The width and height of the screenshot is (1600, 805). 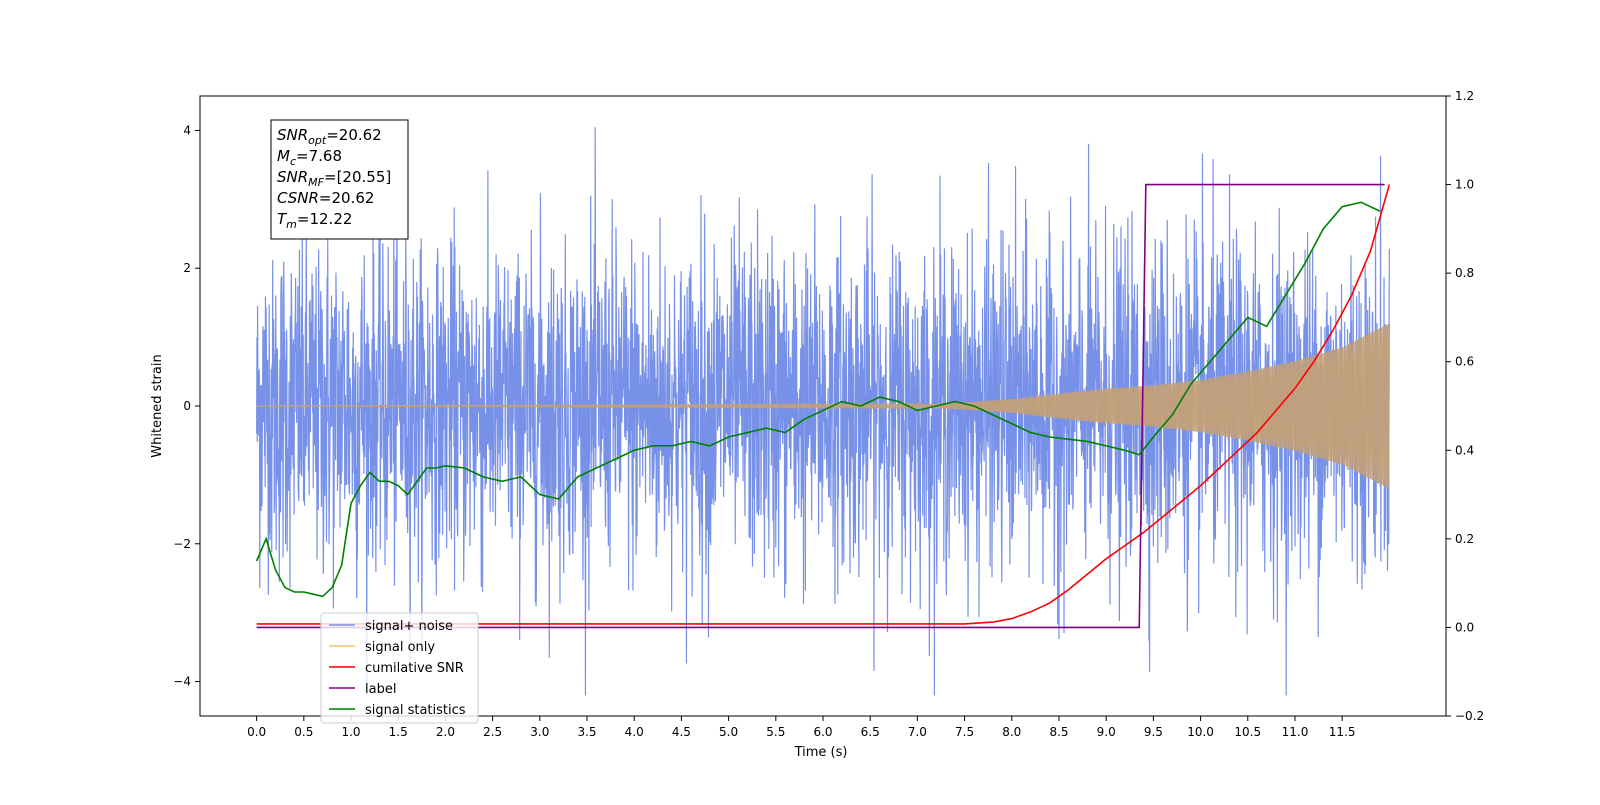 I want to click on x-tick-label: 6.0, so click(x=822, y=732).